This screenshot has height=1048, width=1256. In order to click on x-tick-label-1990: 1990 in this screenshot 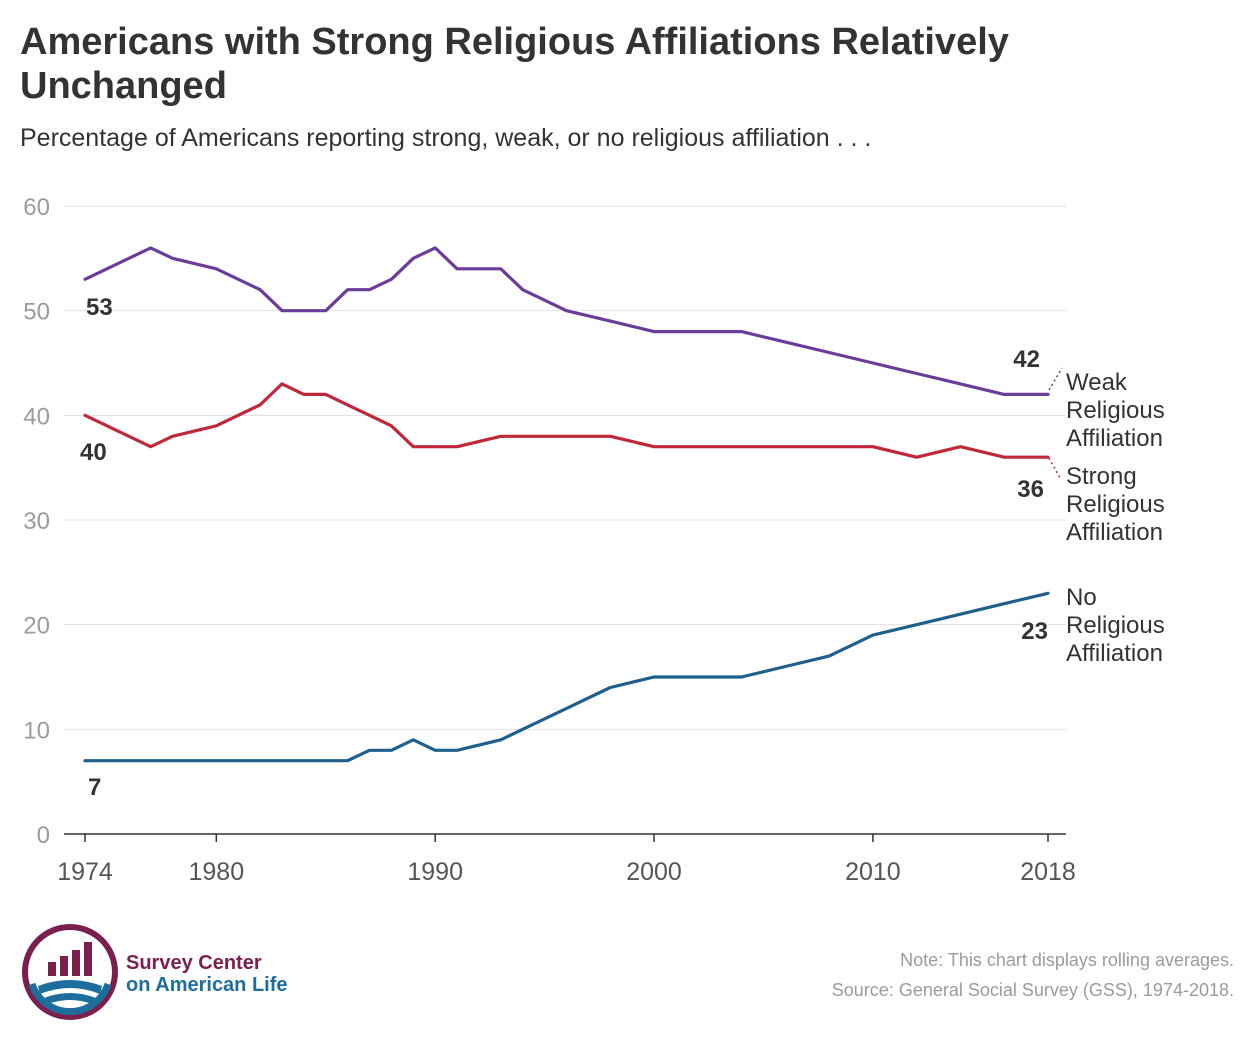, I will do `click(435, 872)`.